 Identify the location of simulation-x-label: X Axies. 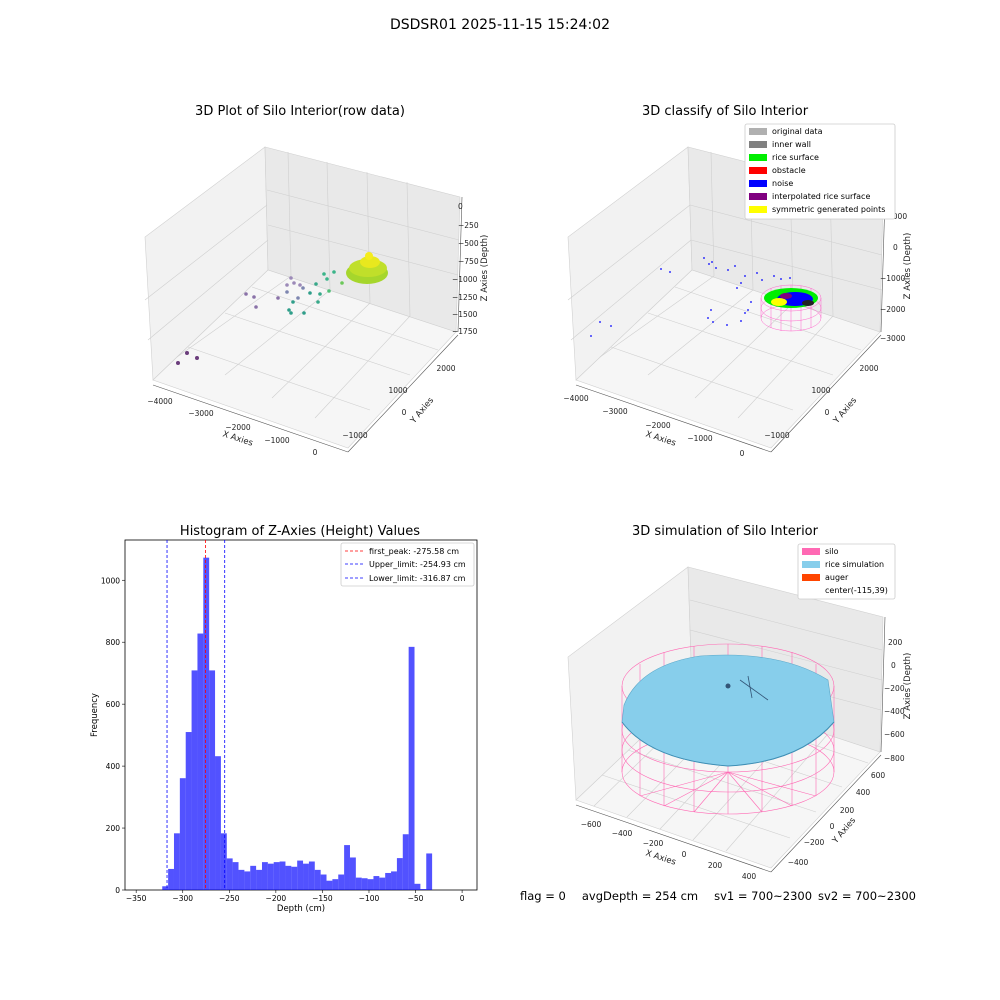
(660, 857).